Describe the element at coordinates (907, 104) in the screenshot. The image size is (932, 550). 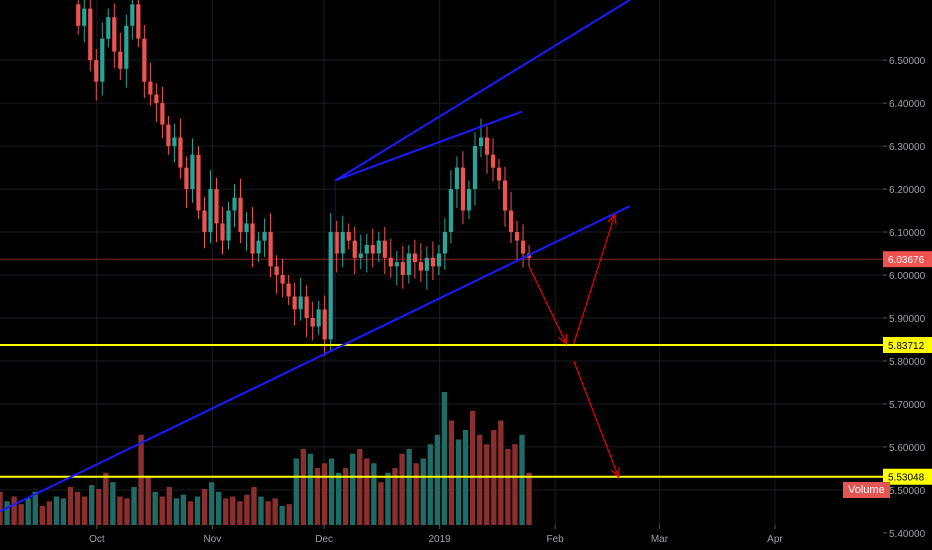
I see `y-tick-label: 6.40000` at that location.